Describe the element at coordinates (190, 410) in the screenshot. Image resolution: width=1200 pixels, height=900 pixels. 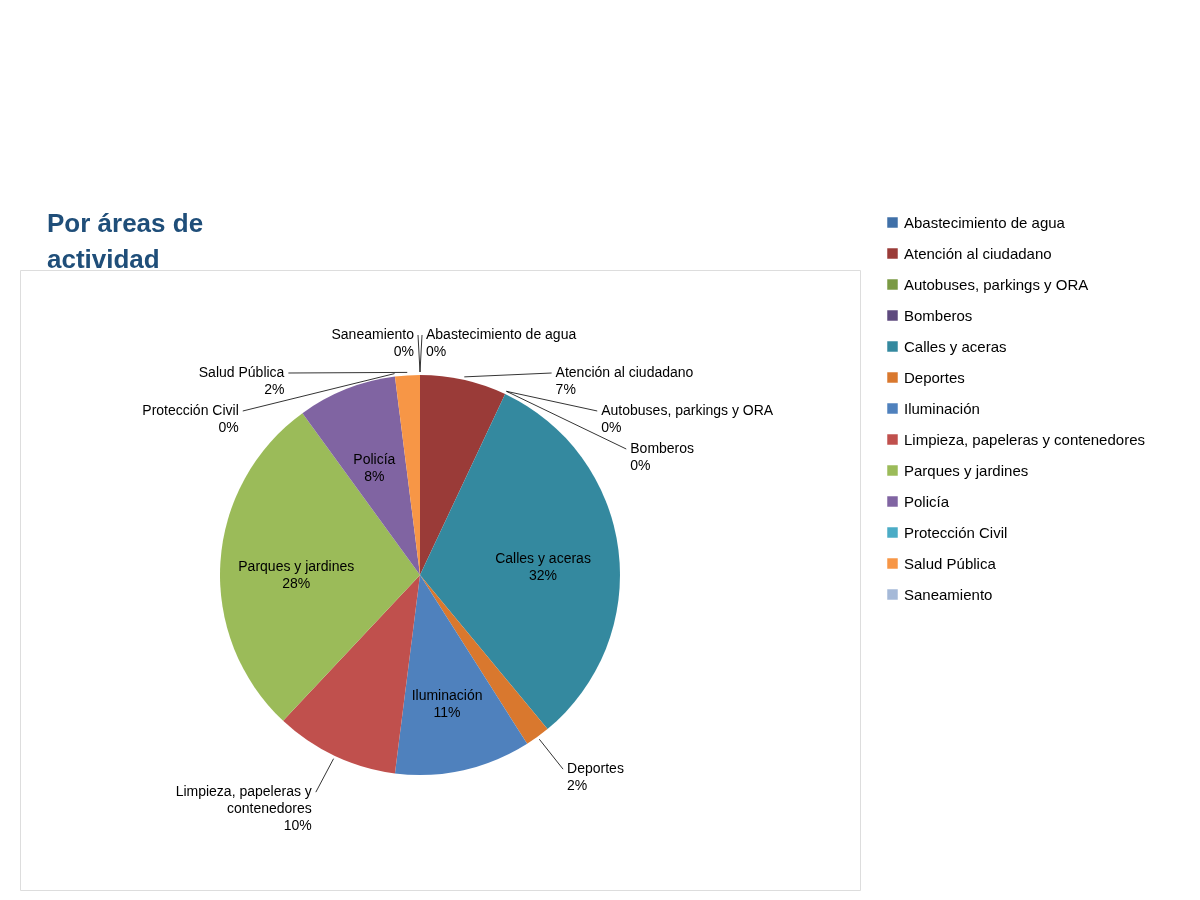
I see `category-label: Protección Civil` at that location.